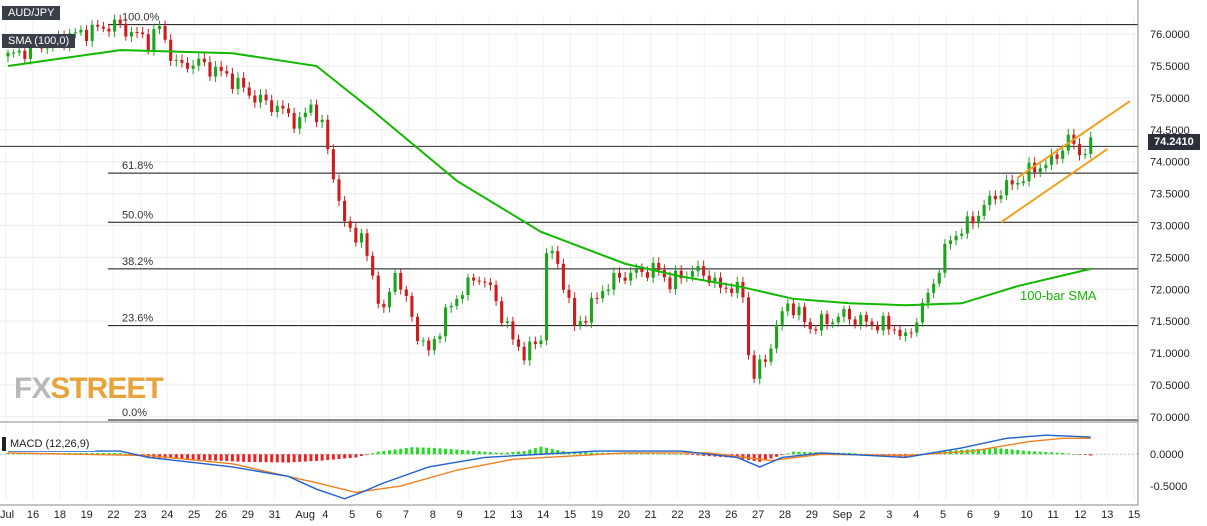 The image size is (1207, 526). Describe the element at coordinates (785, 515) in the screenshot. I see `x-tick-label: 28` at that location.